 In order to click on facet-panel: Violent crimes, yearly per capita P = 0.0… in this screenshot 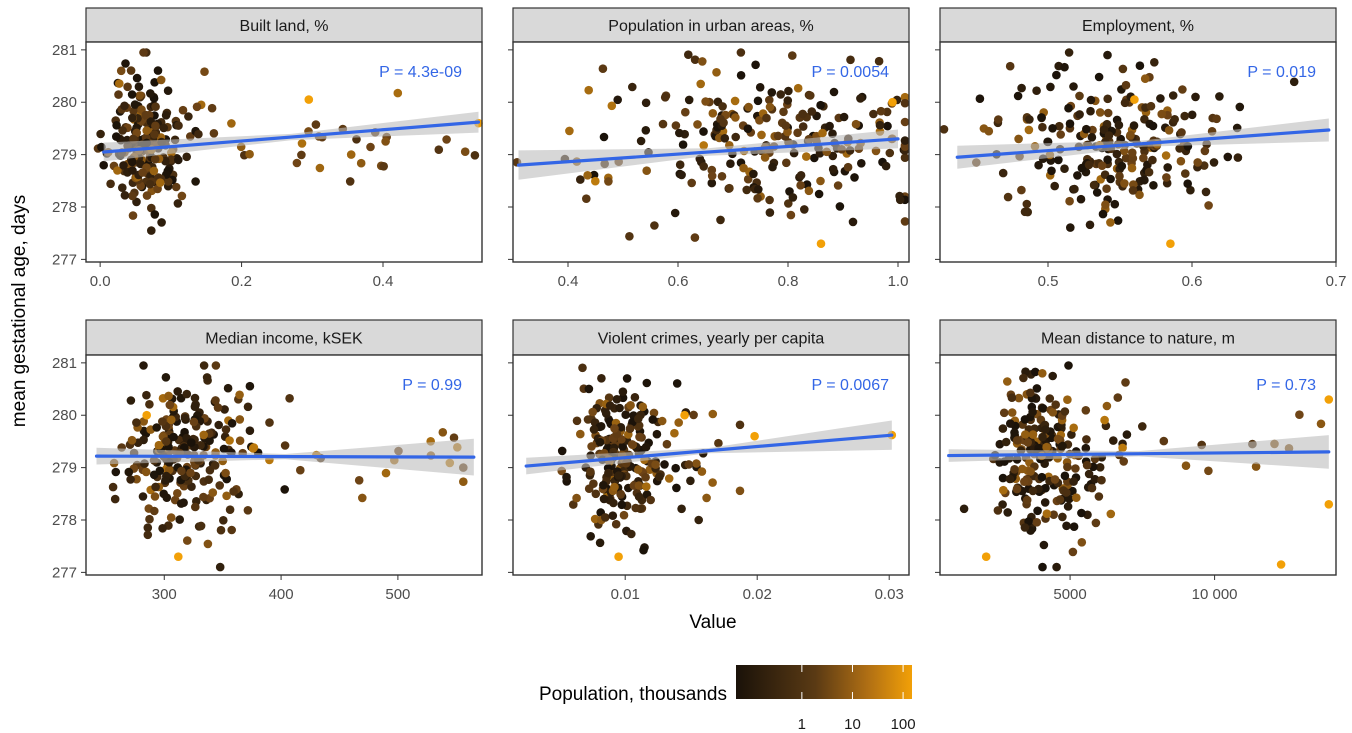, I will do `click(709, 461)`.